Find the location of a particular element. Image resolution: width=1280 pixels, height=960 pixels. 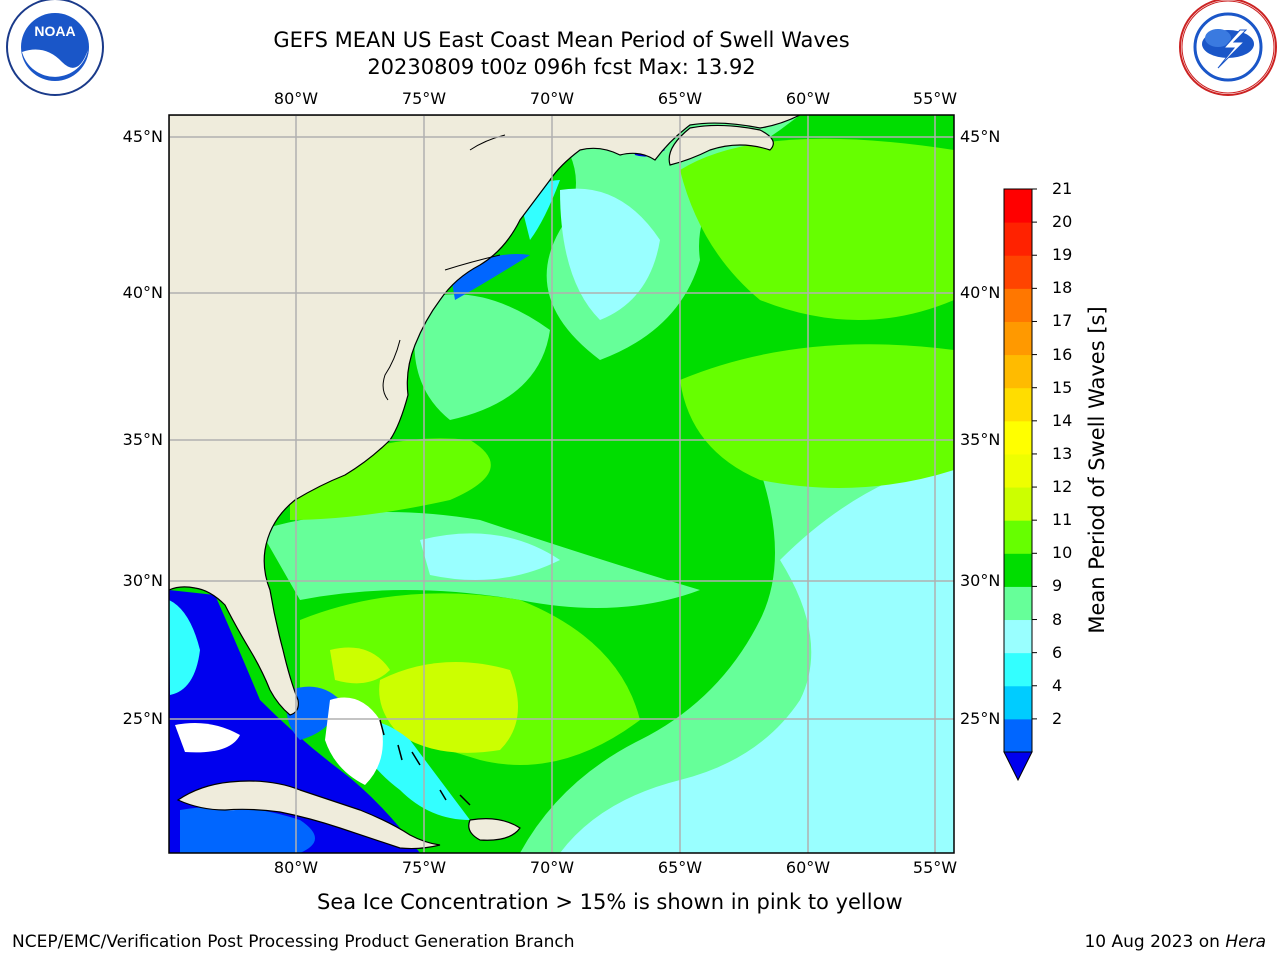

colorbar-tick-label: 8 is located at coordinates (1057, 619).